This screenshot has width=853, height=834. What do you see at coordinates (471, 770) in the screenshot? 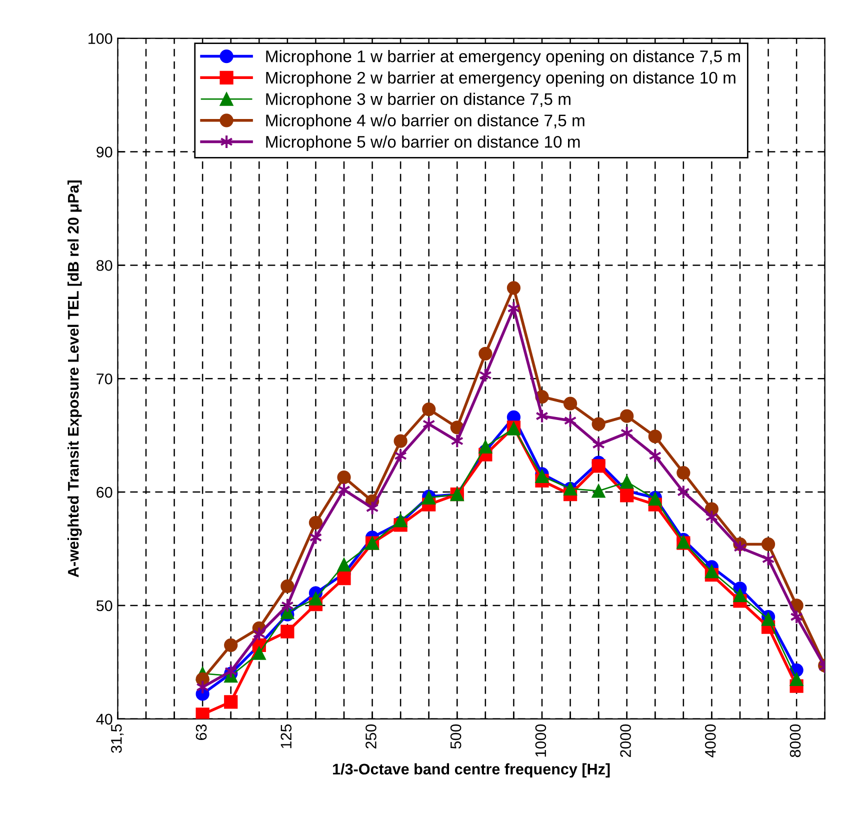
I see `x-axis-title: 1/3-Octave band centre frequency [Hz]` at bounding box center [471, 770].